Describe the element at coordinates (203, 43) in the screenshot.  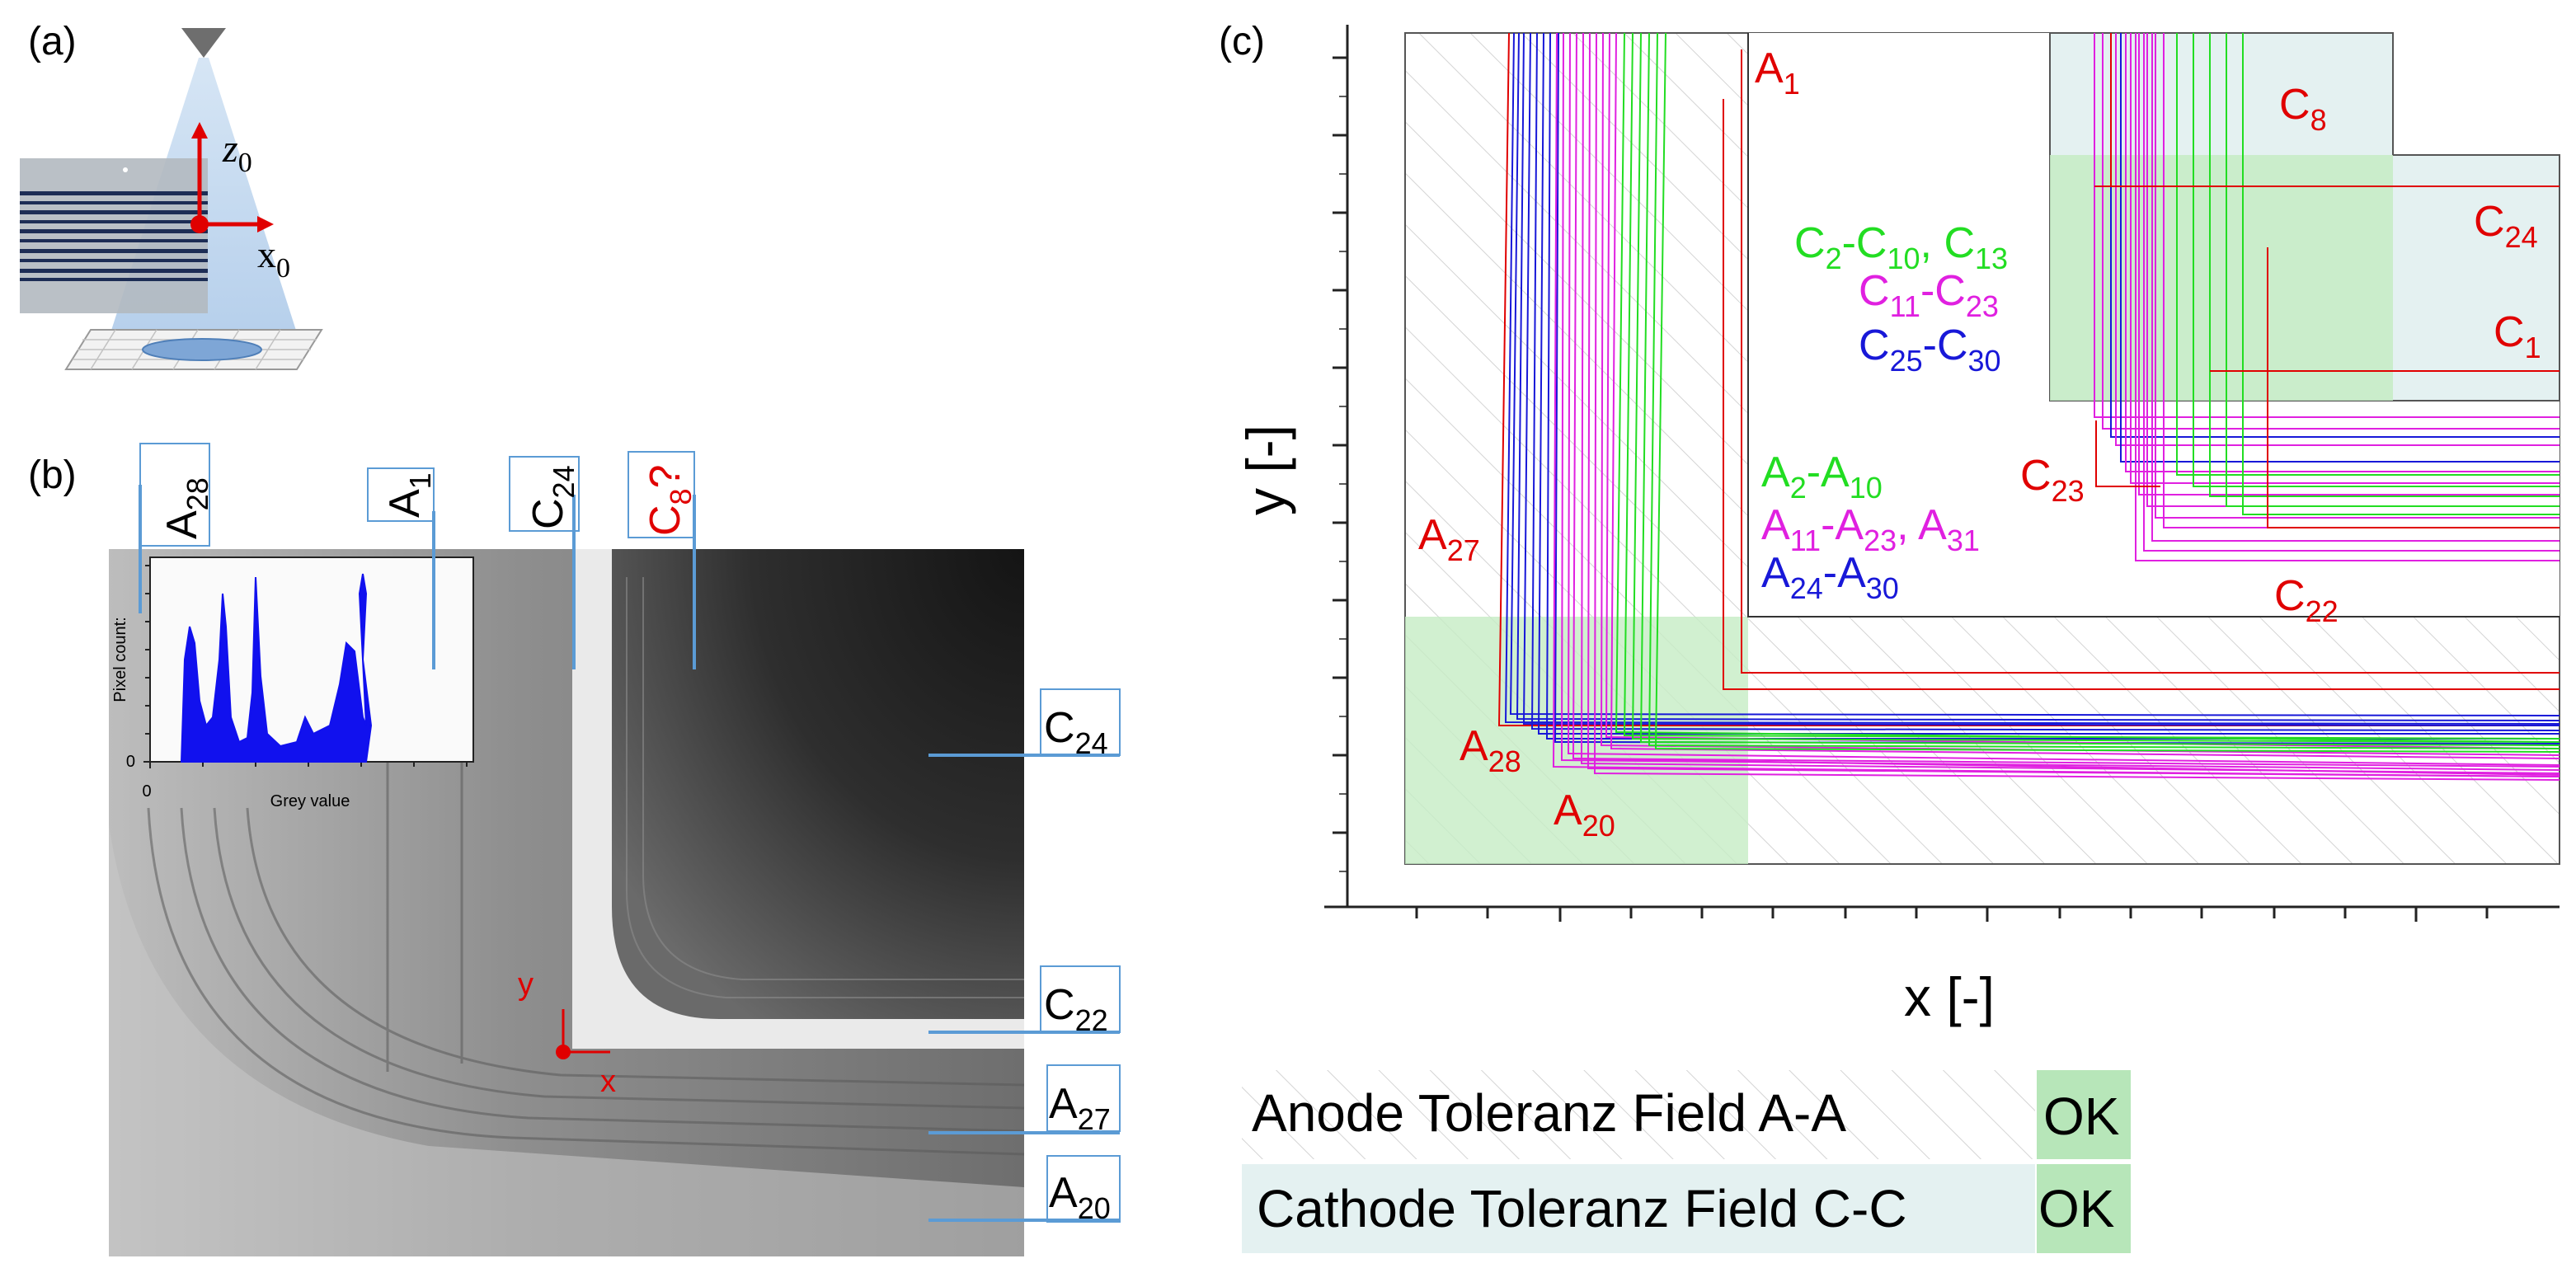
I see `xray-source-icon` at that location.